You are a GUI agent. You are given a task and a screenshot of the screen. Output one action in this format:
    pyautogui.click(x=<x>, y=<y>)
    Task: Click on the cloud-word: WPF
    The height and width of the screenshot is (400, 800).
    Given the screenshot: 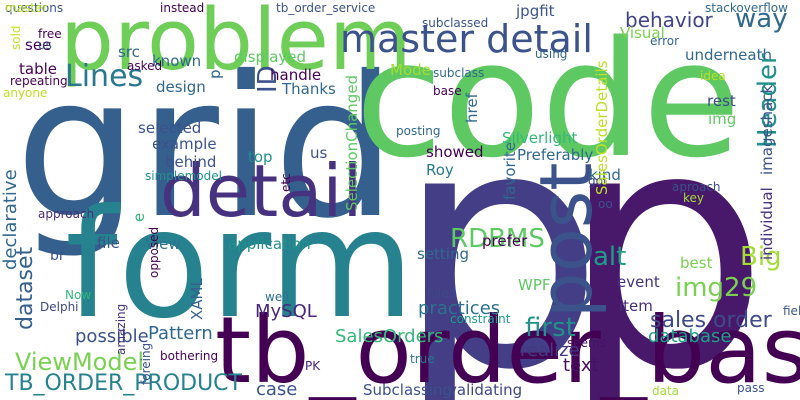 What is the action you would take?
    pyautogui.click(x=534, y=285)
    